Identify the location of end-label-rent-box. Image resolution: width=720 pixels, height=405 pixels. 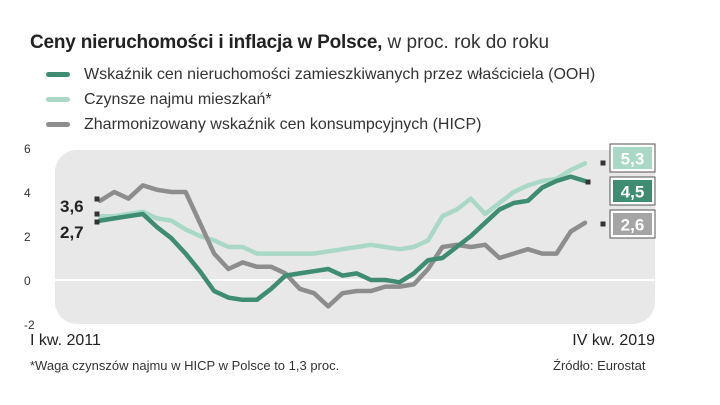
(632, 158).